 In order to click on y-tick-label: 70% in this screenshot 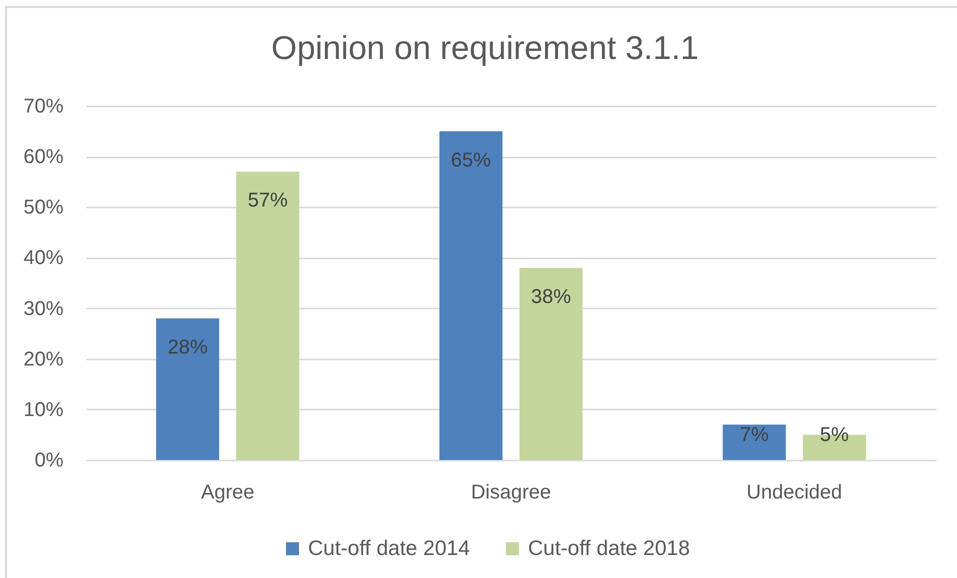, I will do `click(43, 107)`.